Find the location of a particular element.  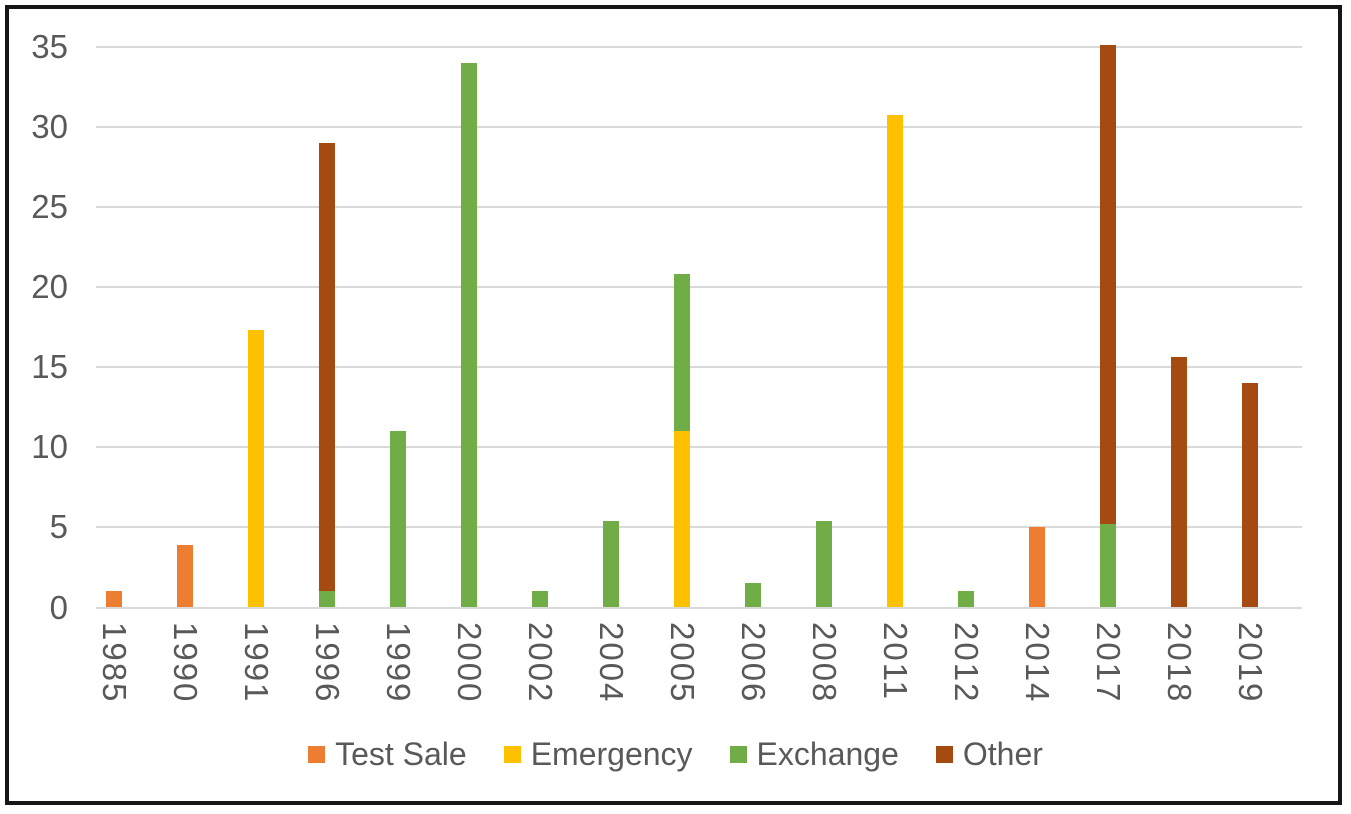

x-axis-tick-label-1999: 1999 is located at coordinates (398, 663).